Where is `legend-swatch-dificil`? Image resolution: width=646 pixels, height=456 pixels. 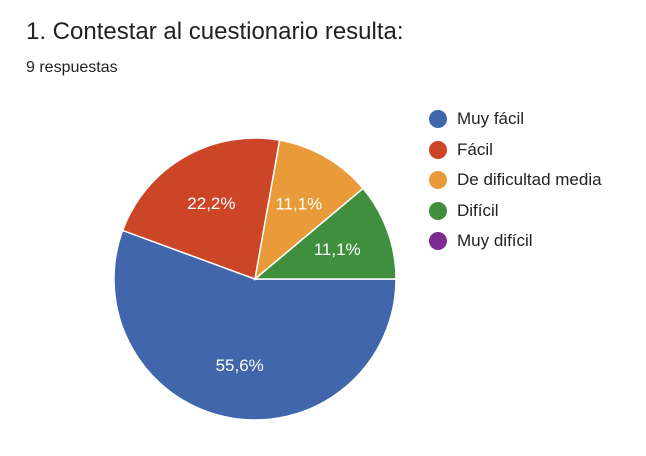 legend-swatch-dificil is located at coordinates (438, 210).